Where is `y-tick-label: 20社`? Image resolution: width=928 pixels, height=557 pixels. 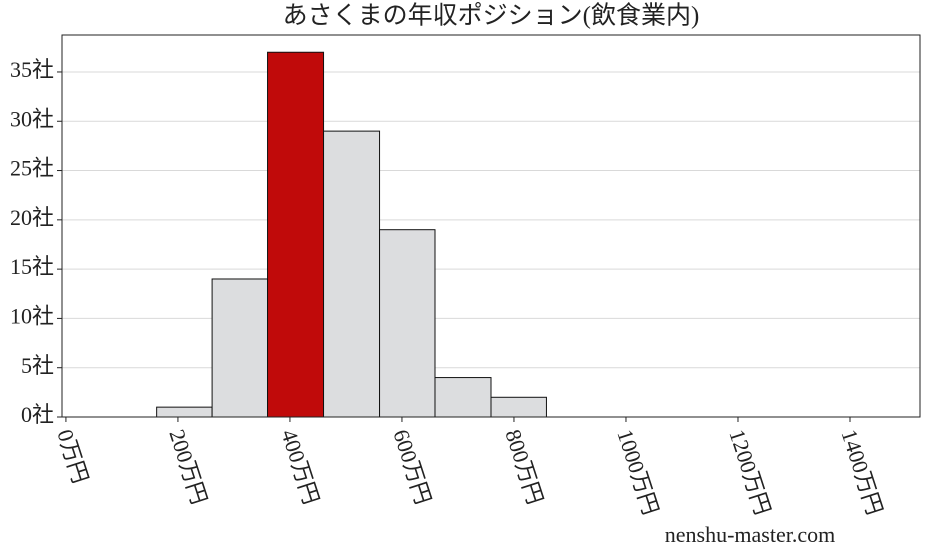
y-tick-label: 20社 is located at coordinates (32, 217).